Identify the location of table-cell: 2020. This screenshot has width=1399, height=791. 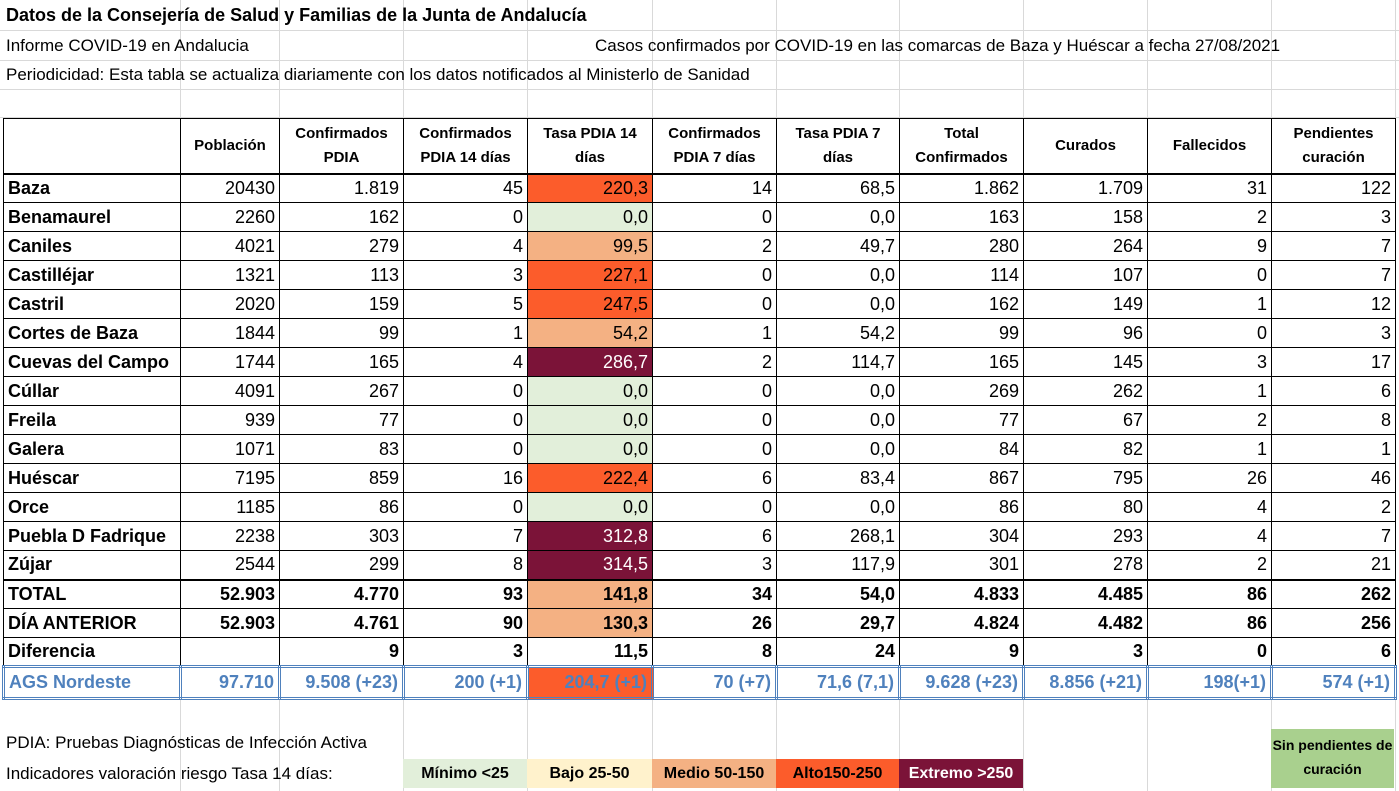
(230, 304).